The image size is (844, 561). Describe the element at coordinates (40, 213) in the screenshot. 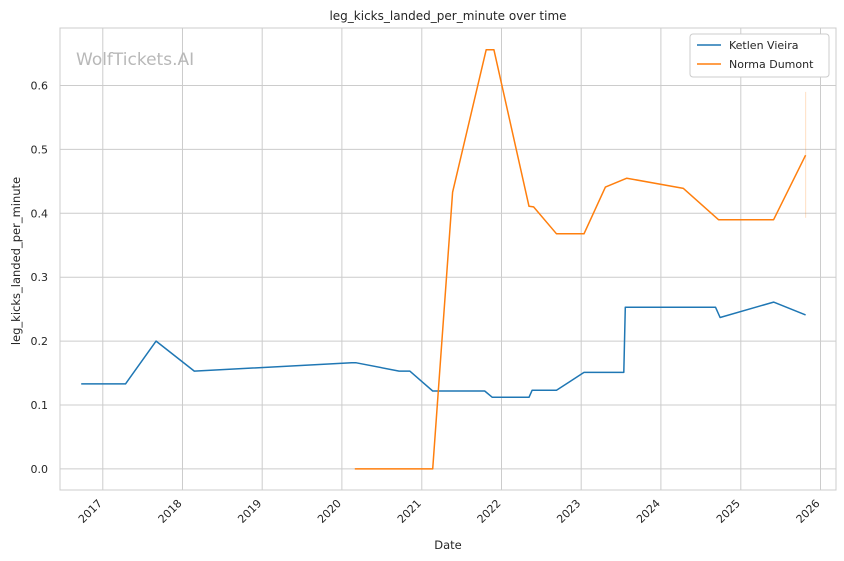

I see `y-tick-label: 0.4` at that location.